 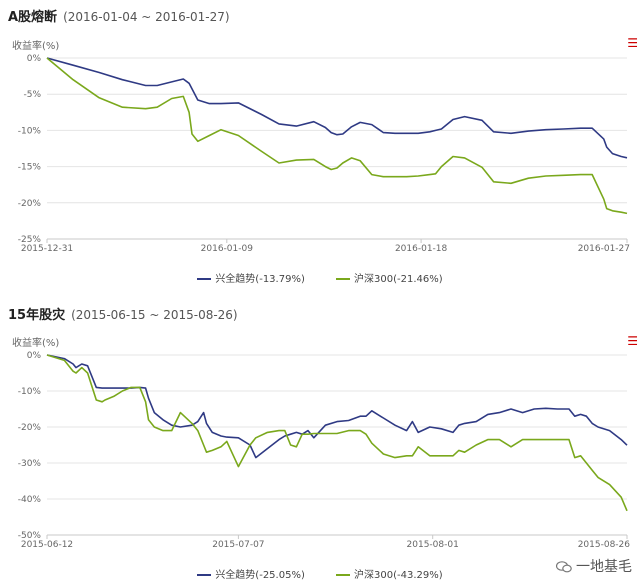 I want to click on y-tick-label: -30%, so click(x=30, y=464).